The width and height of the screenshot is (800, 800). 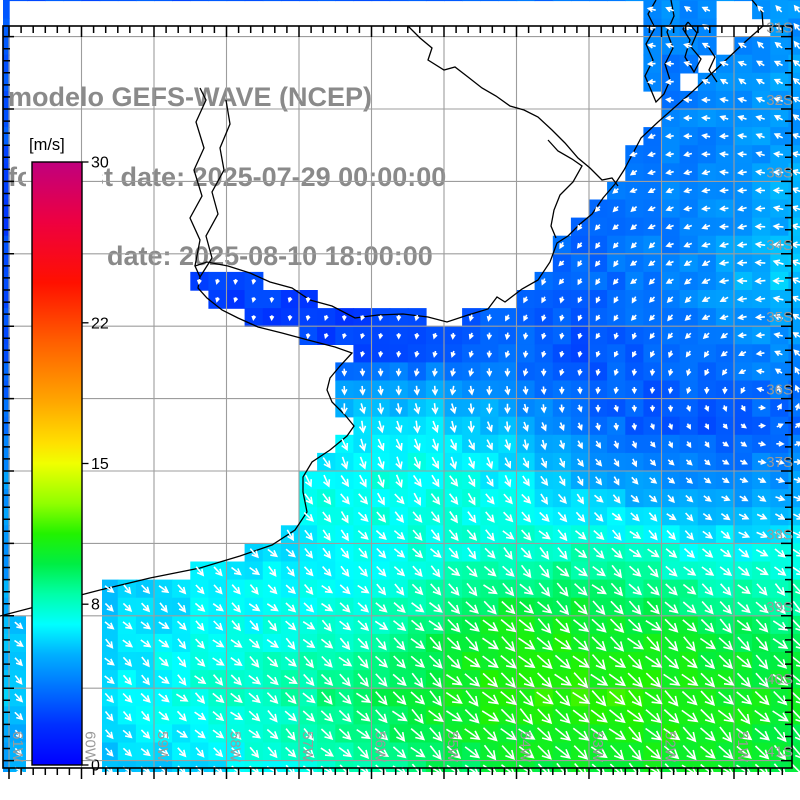 What do you see at coordinates (90, 747) in the screenshot?
I see `lon-label: 60W` at bounding box center [90, 747].